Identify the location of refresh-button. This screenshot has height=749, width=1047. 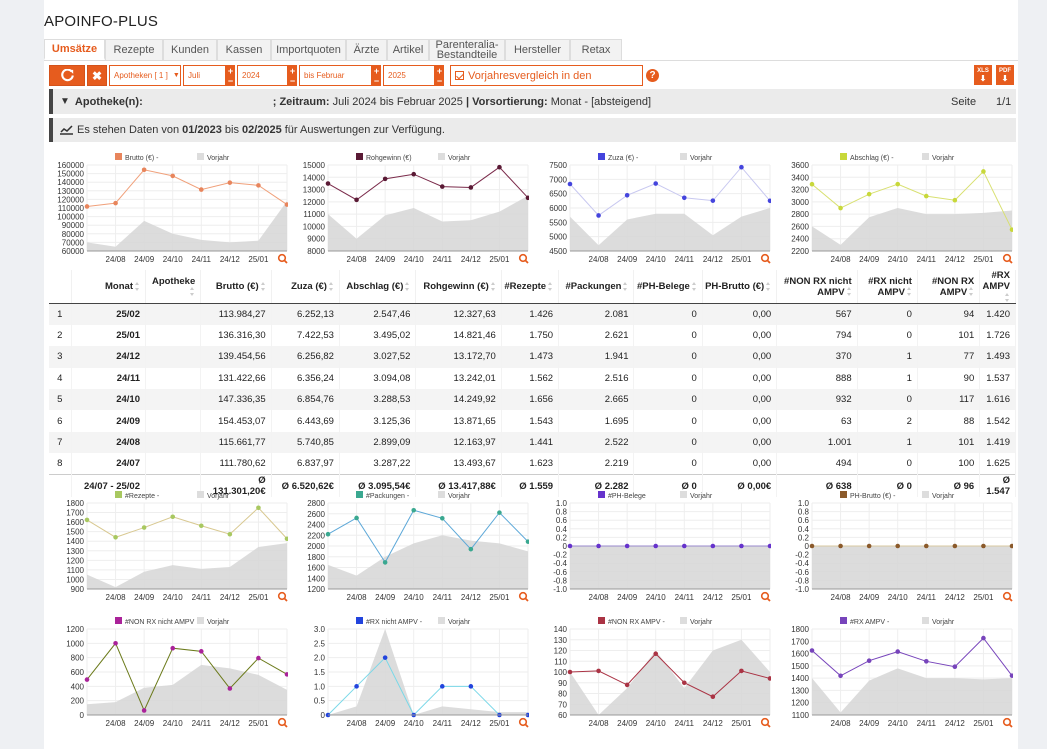
(67, 75).